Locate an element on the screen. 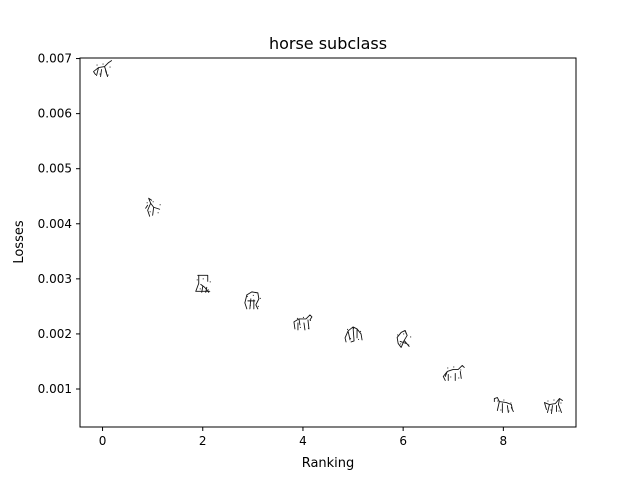  y-tick-label: 0.001 is located at coordinates (55, 389).